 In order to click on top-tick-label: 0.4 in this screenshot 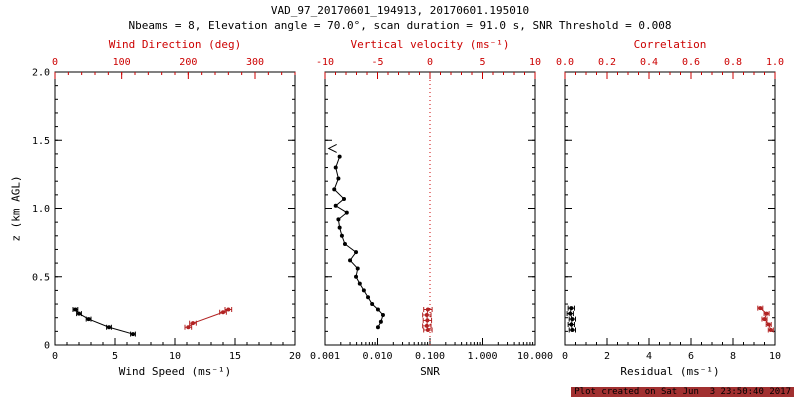, I will do `click(649, 62)`.